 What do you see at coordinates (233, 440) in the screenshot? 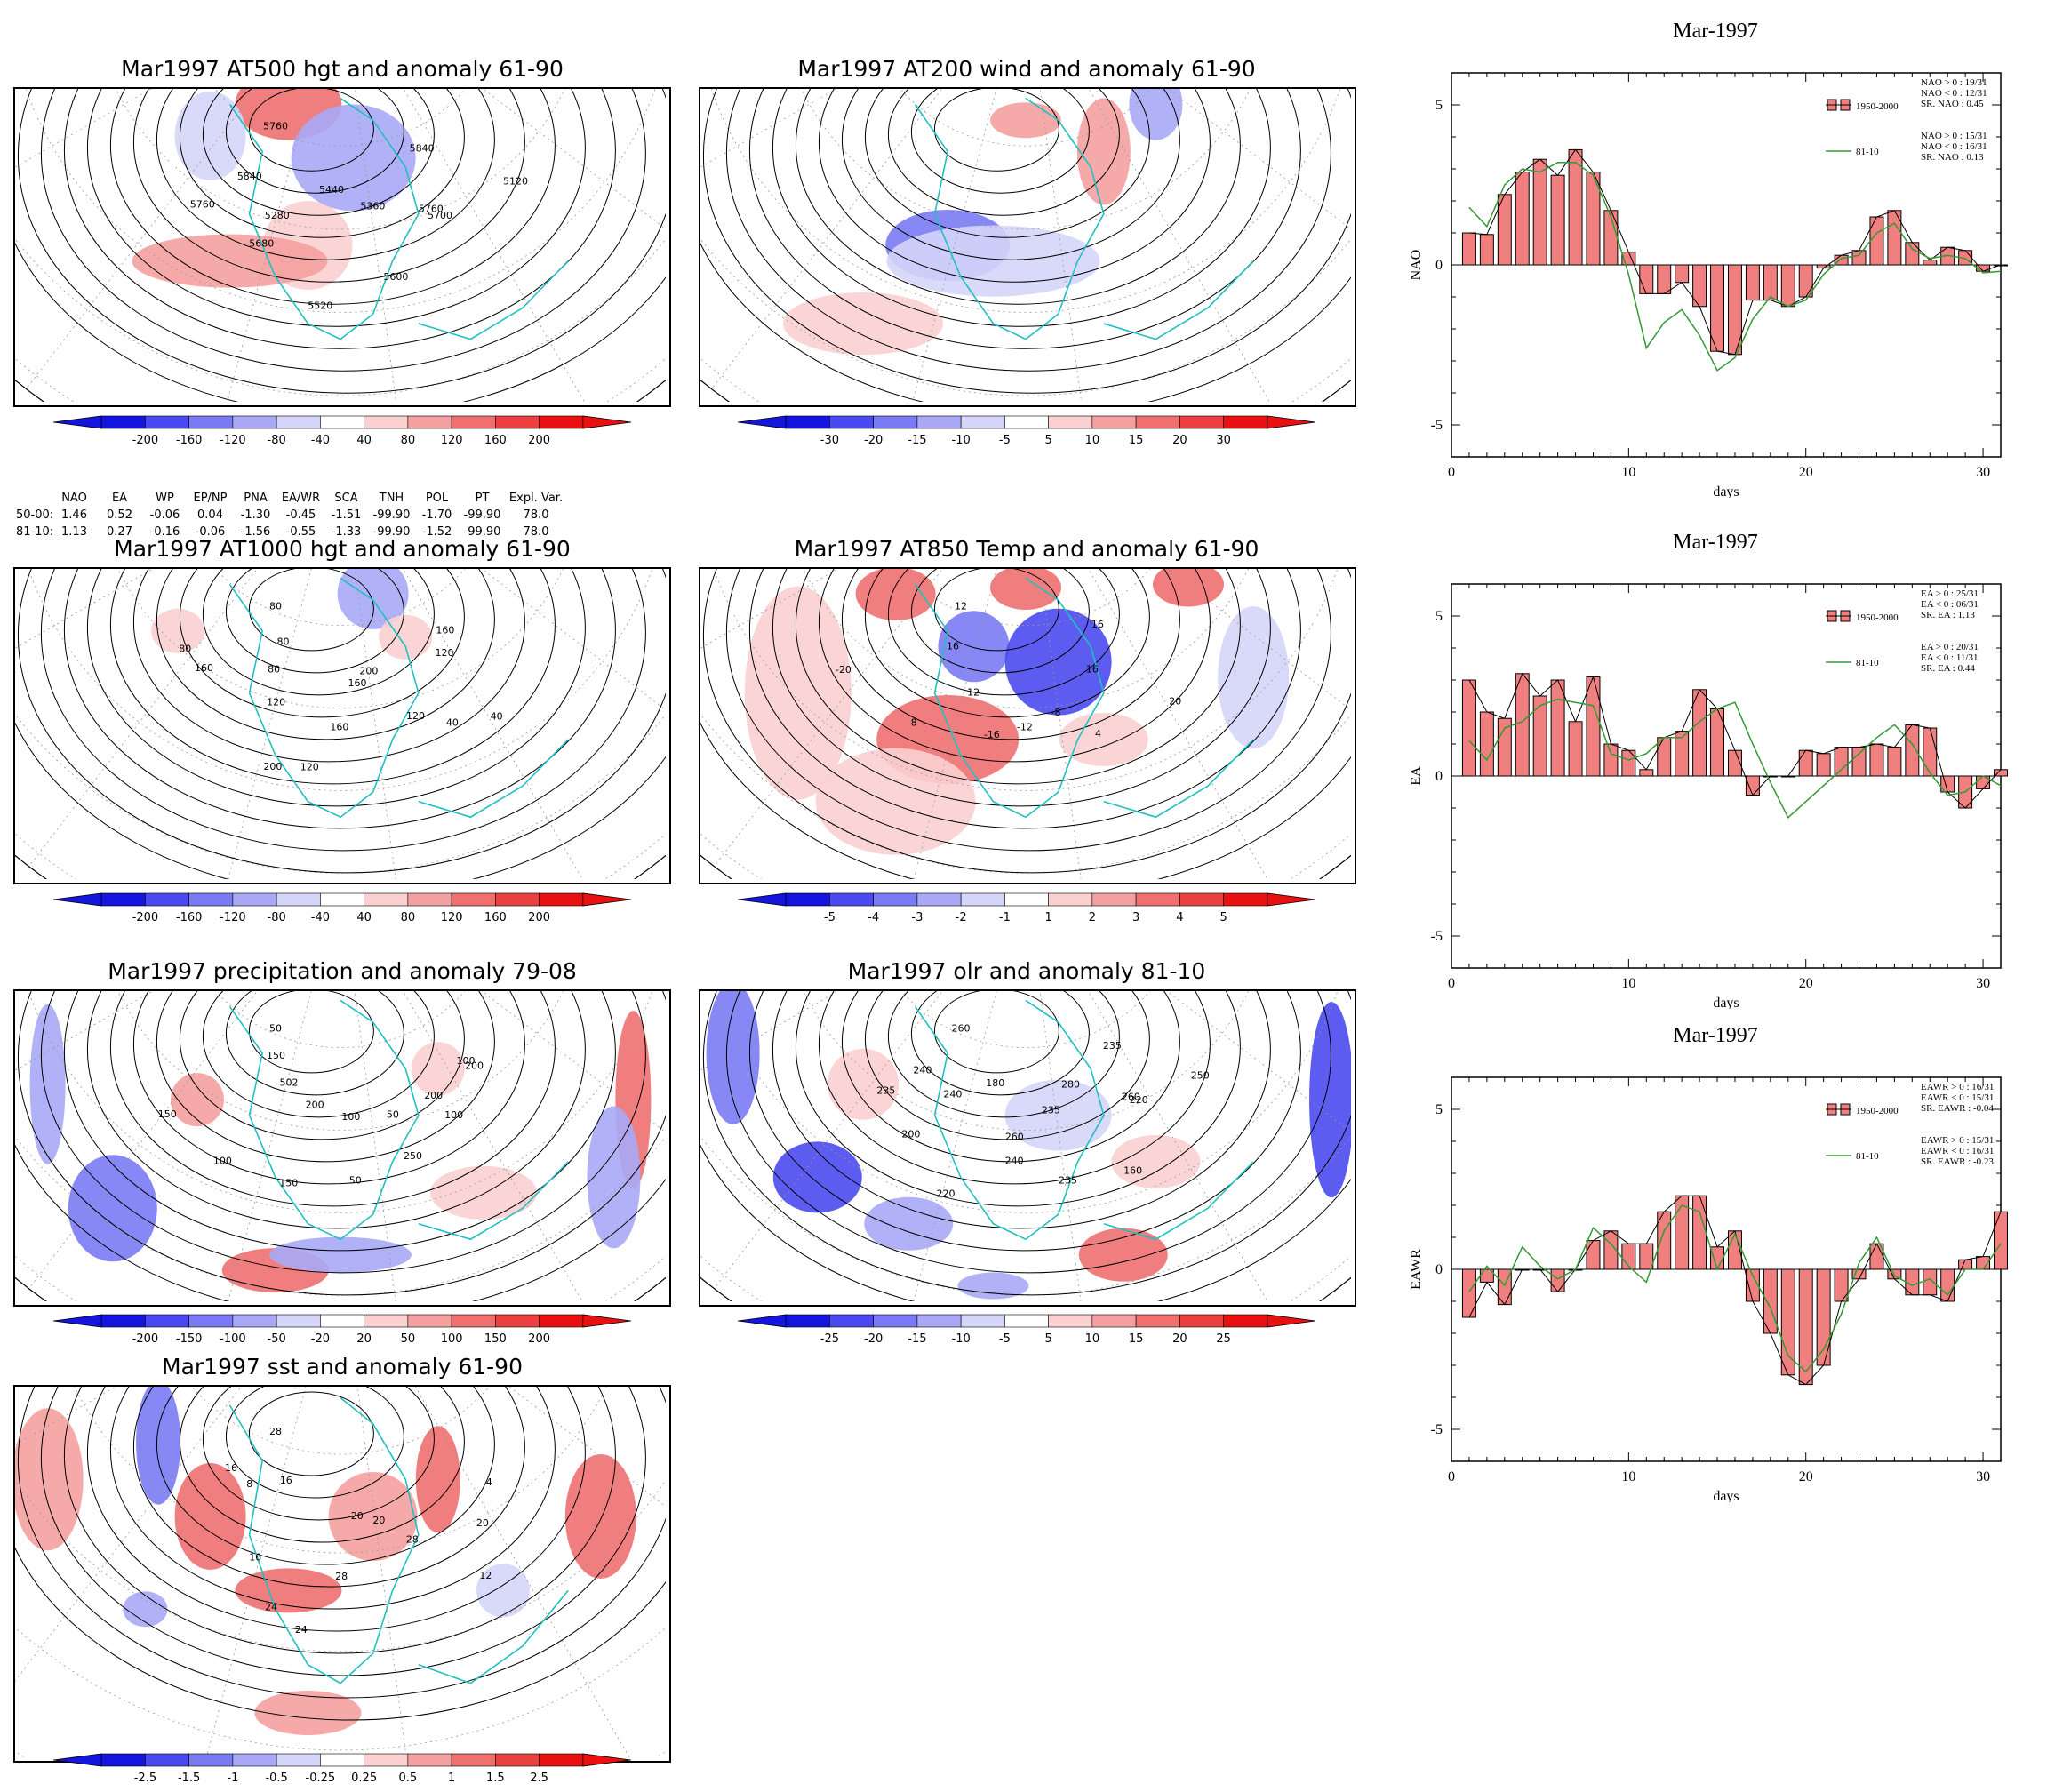
I see `colorbar-tick-label: -120` at bounding box center [233, 440].